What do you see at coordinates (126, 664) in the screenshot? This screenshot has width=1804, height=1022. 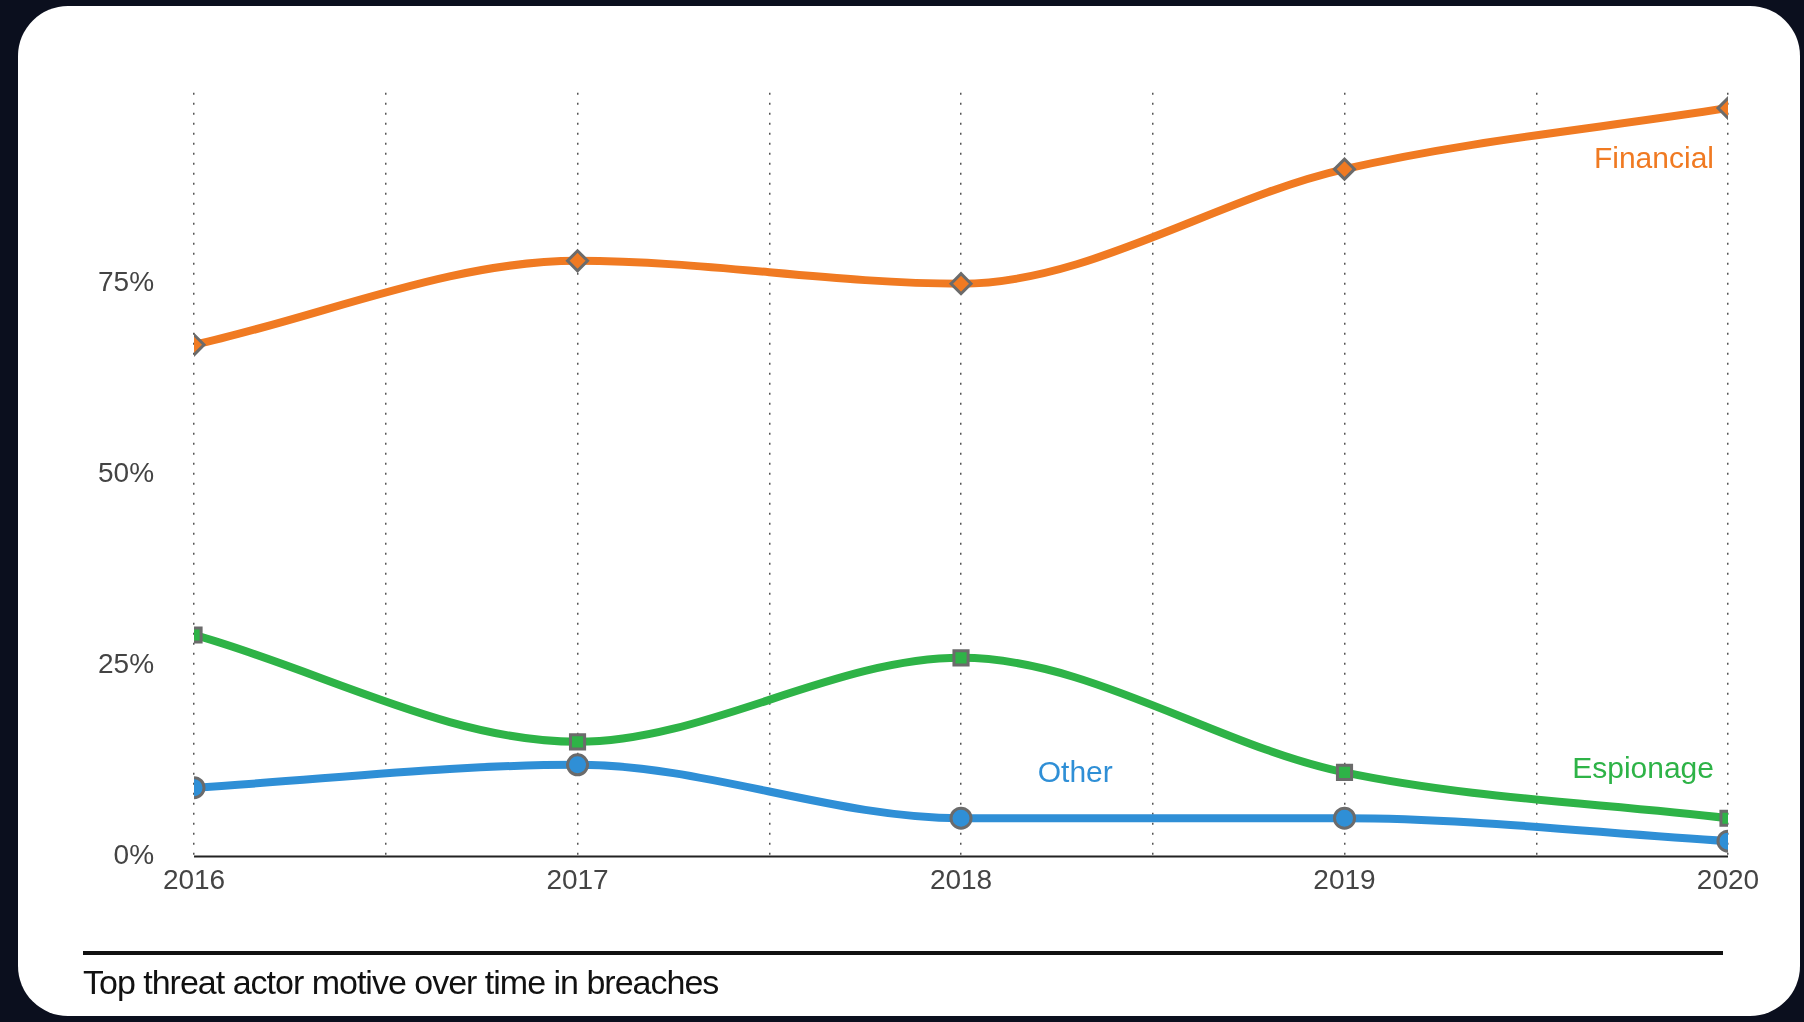 I see `y-tick-label: 25%` at bounding box center [126, 664].